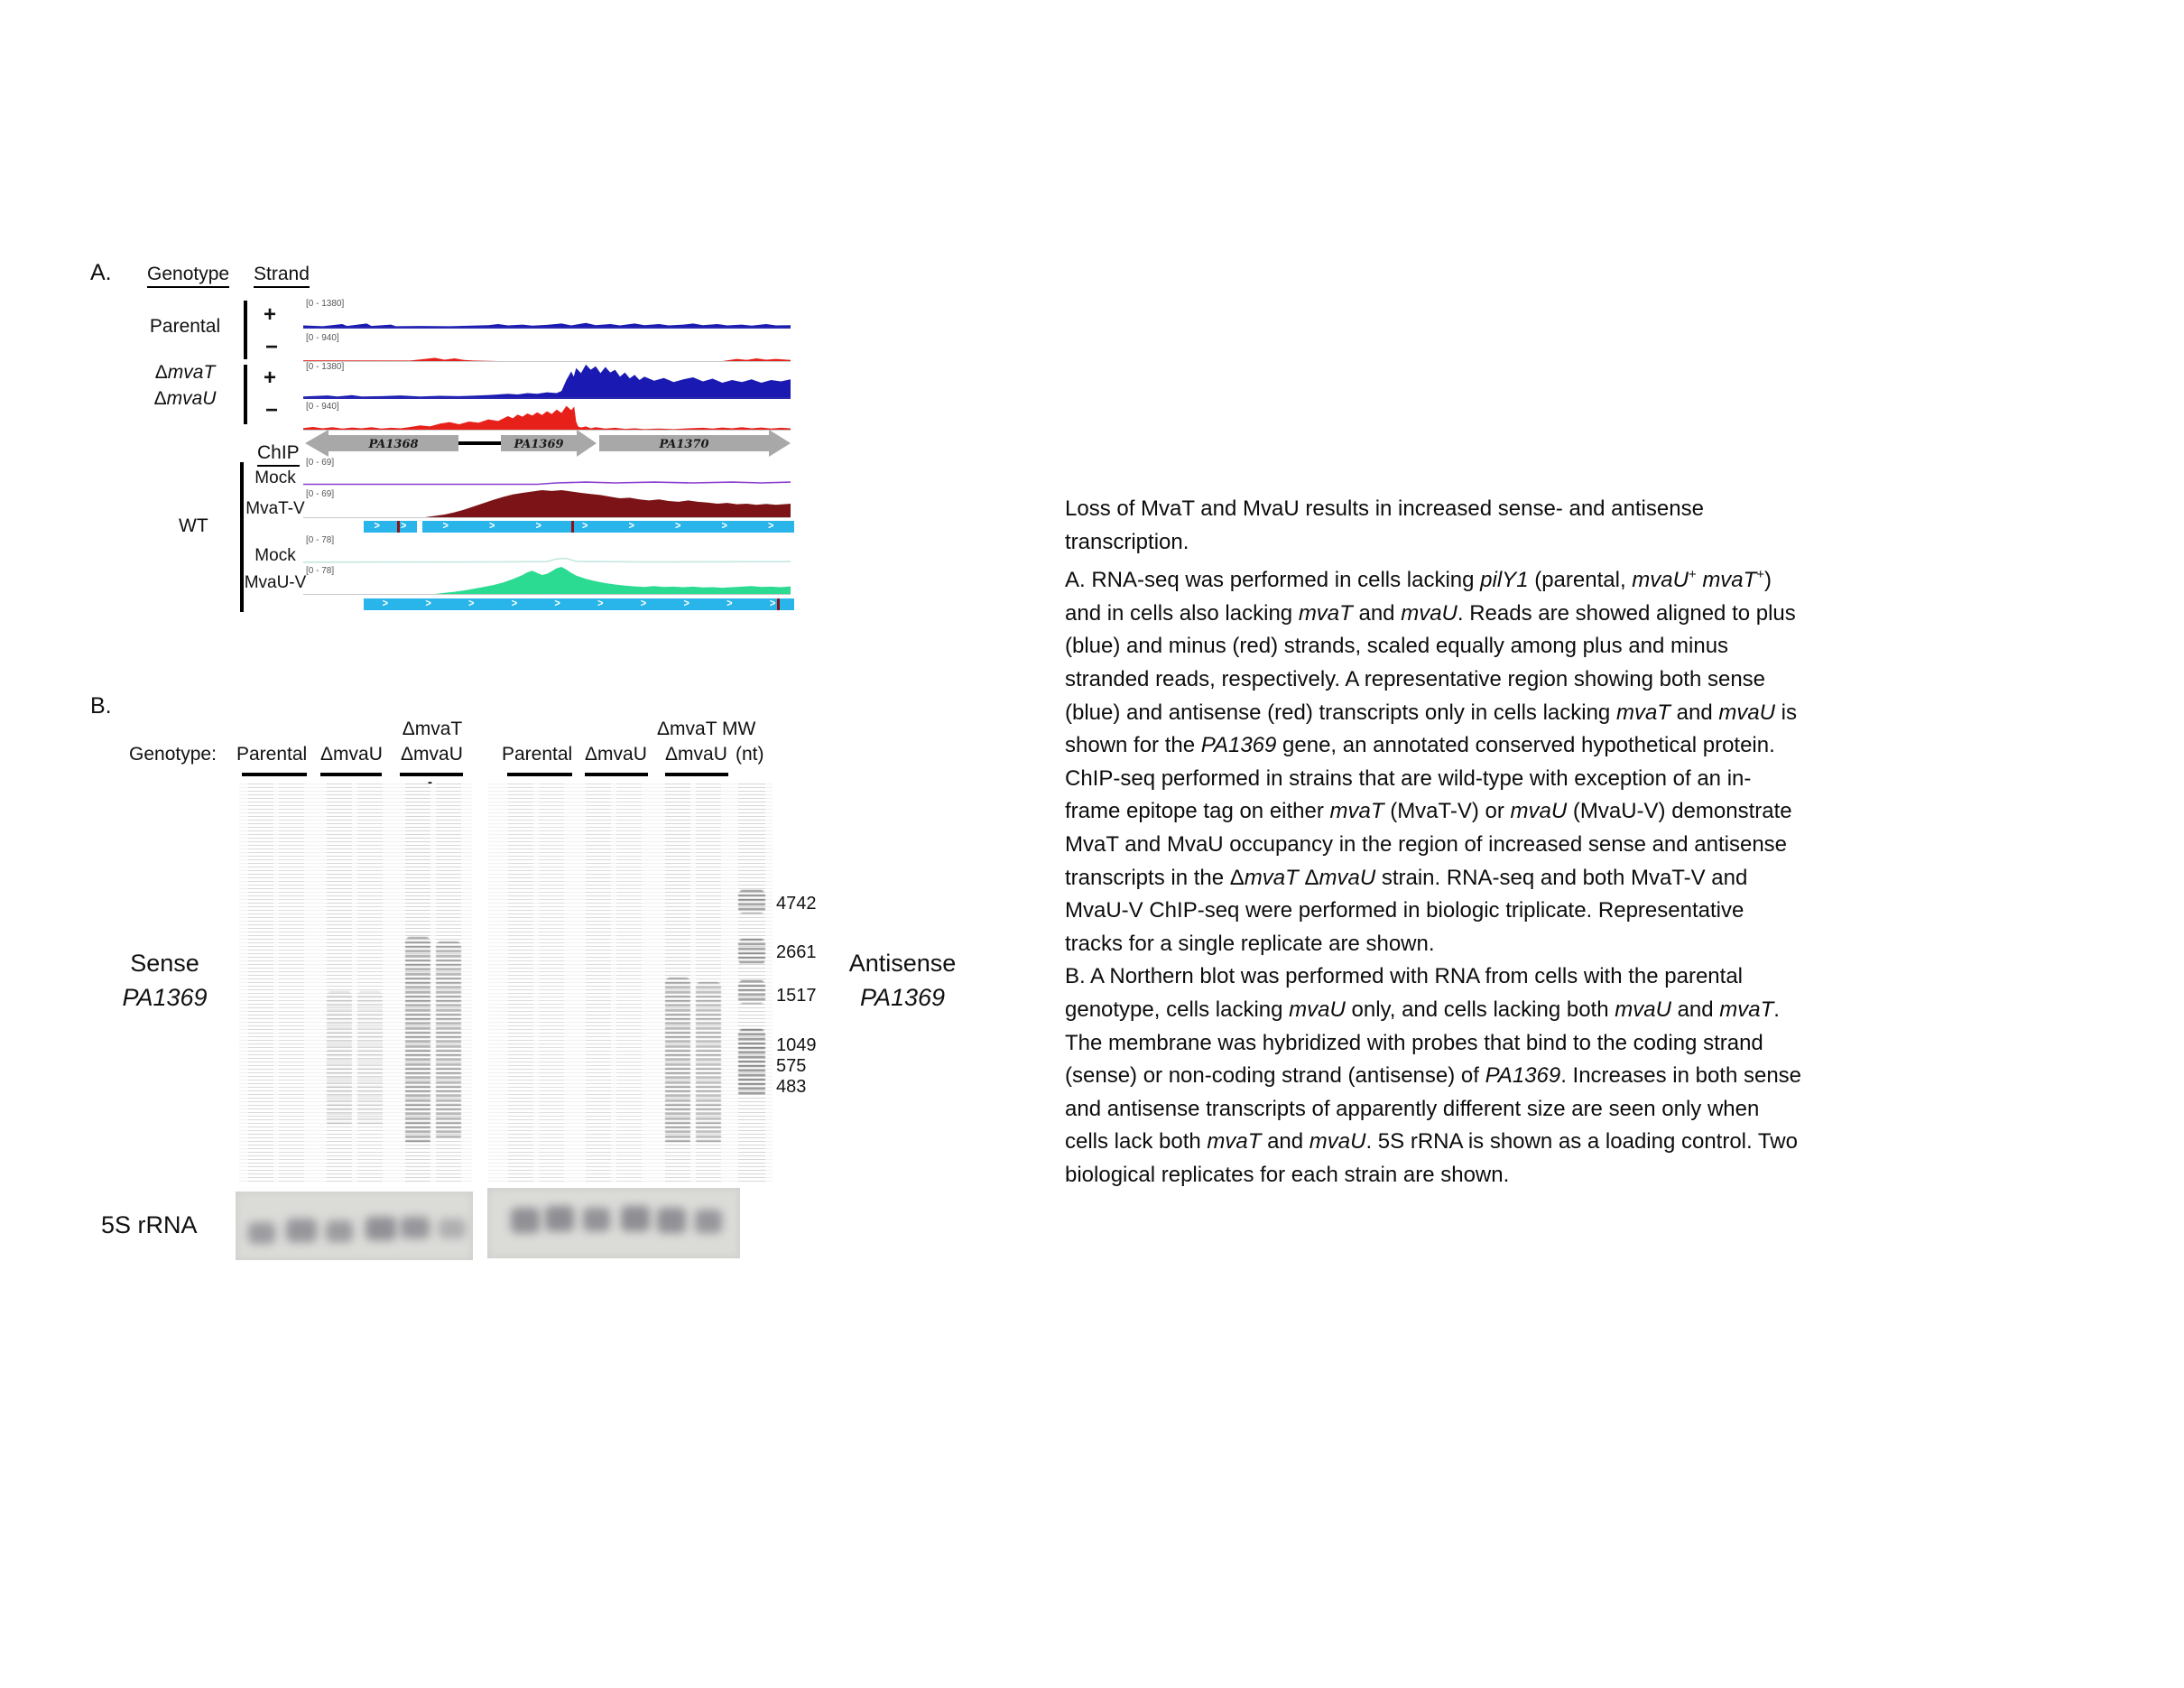 Image resolution: width=2184 pixels, height=1688 pixels. Describe the element at coordinates (272, 410) in the screenshot. I see `strand-minus-delta: −` at that location.